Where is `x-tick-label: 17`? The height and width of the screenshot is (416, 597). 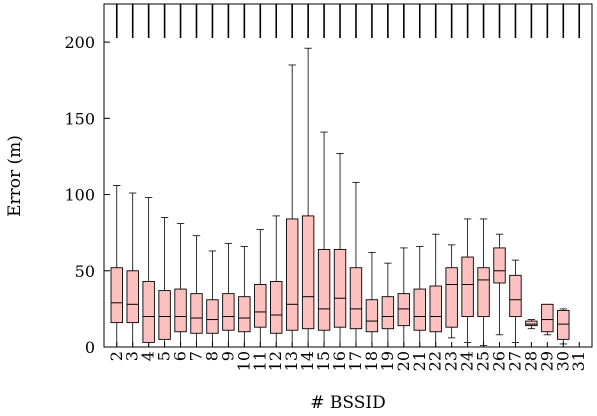 x-tick-label: 17 is located at coordinates (355, 361).